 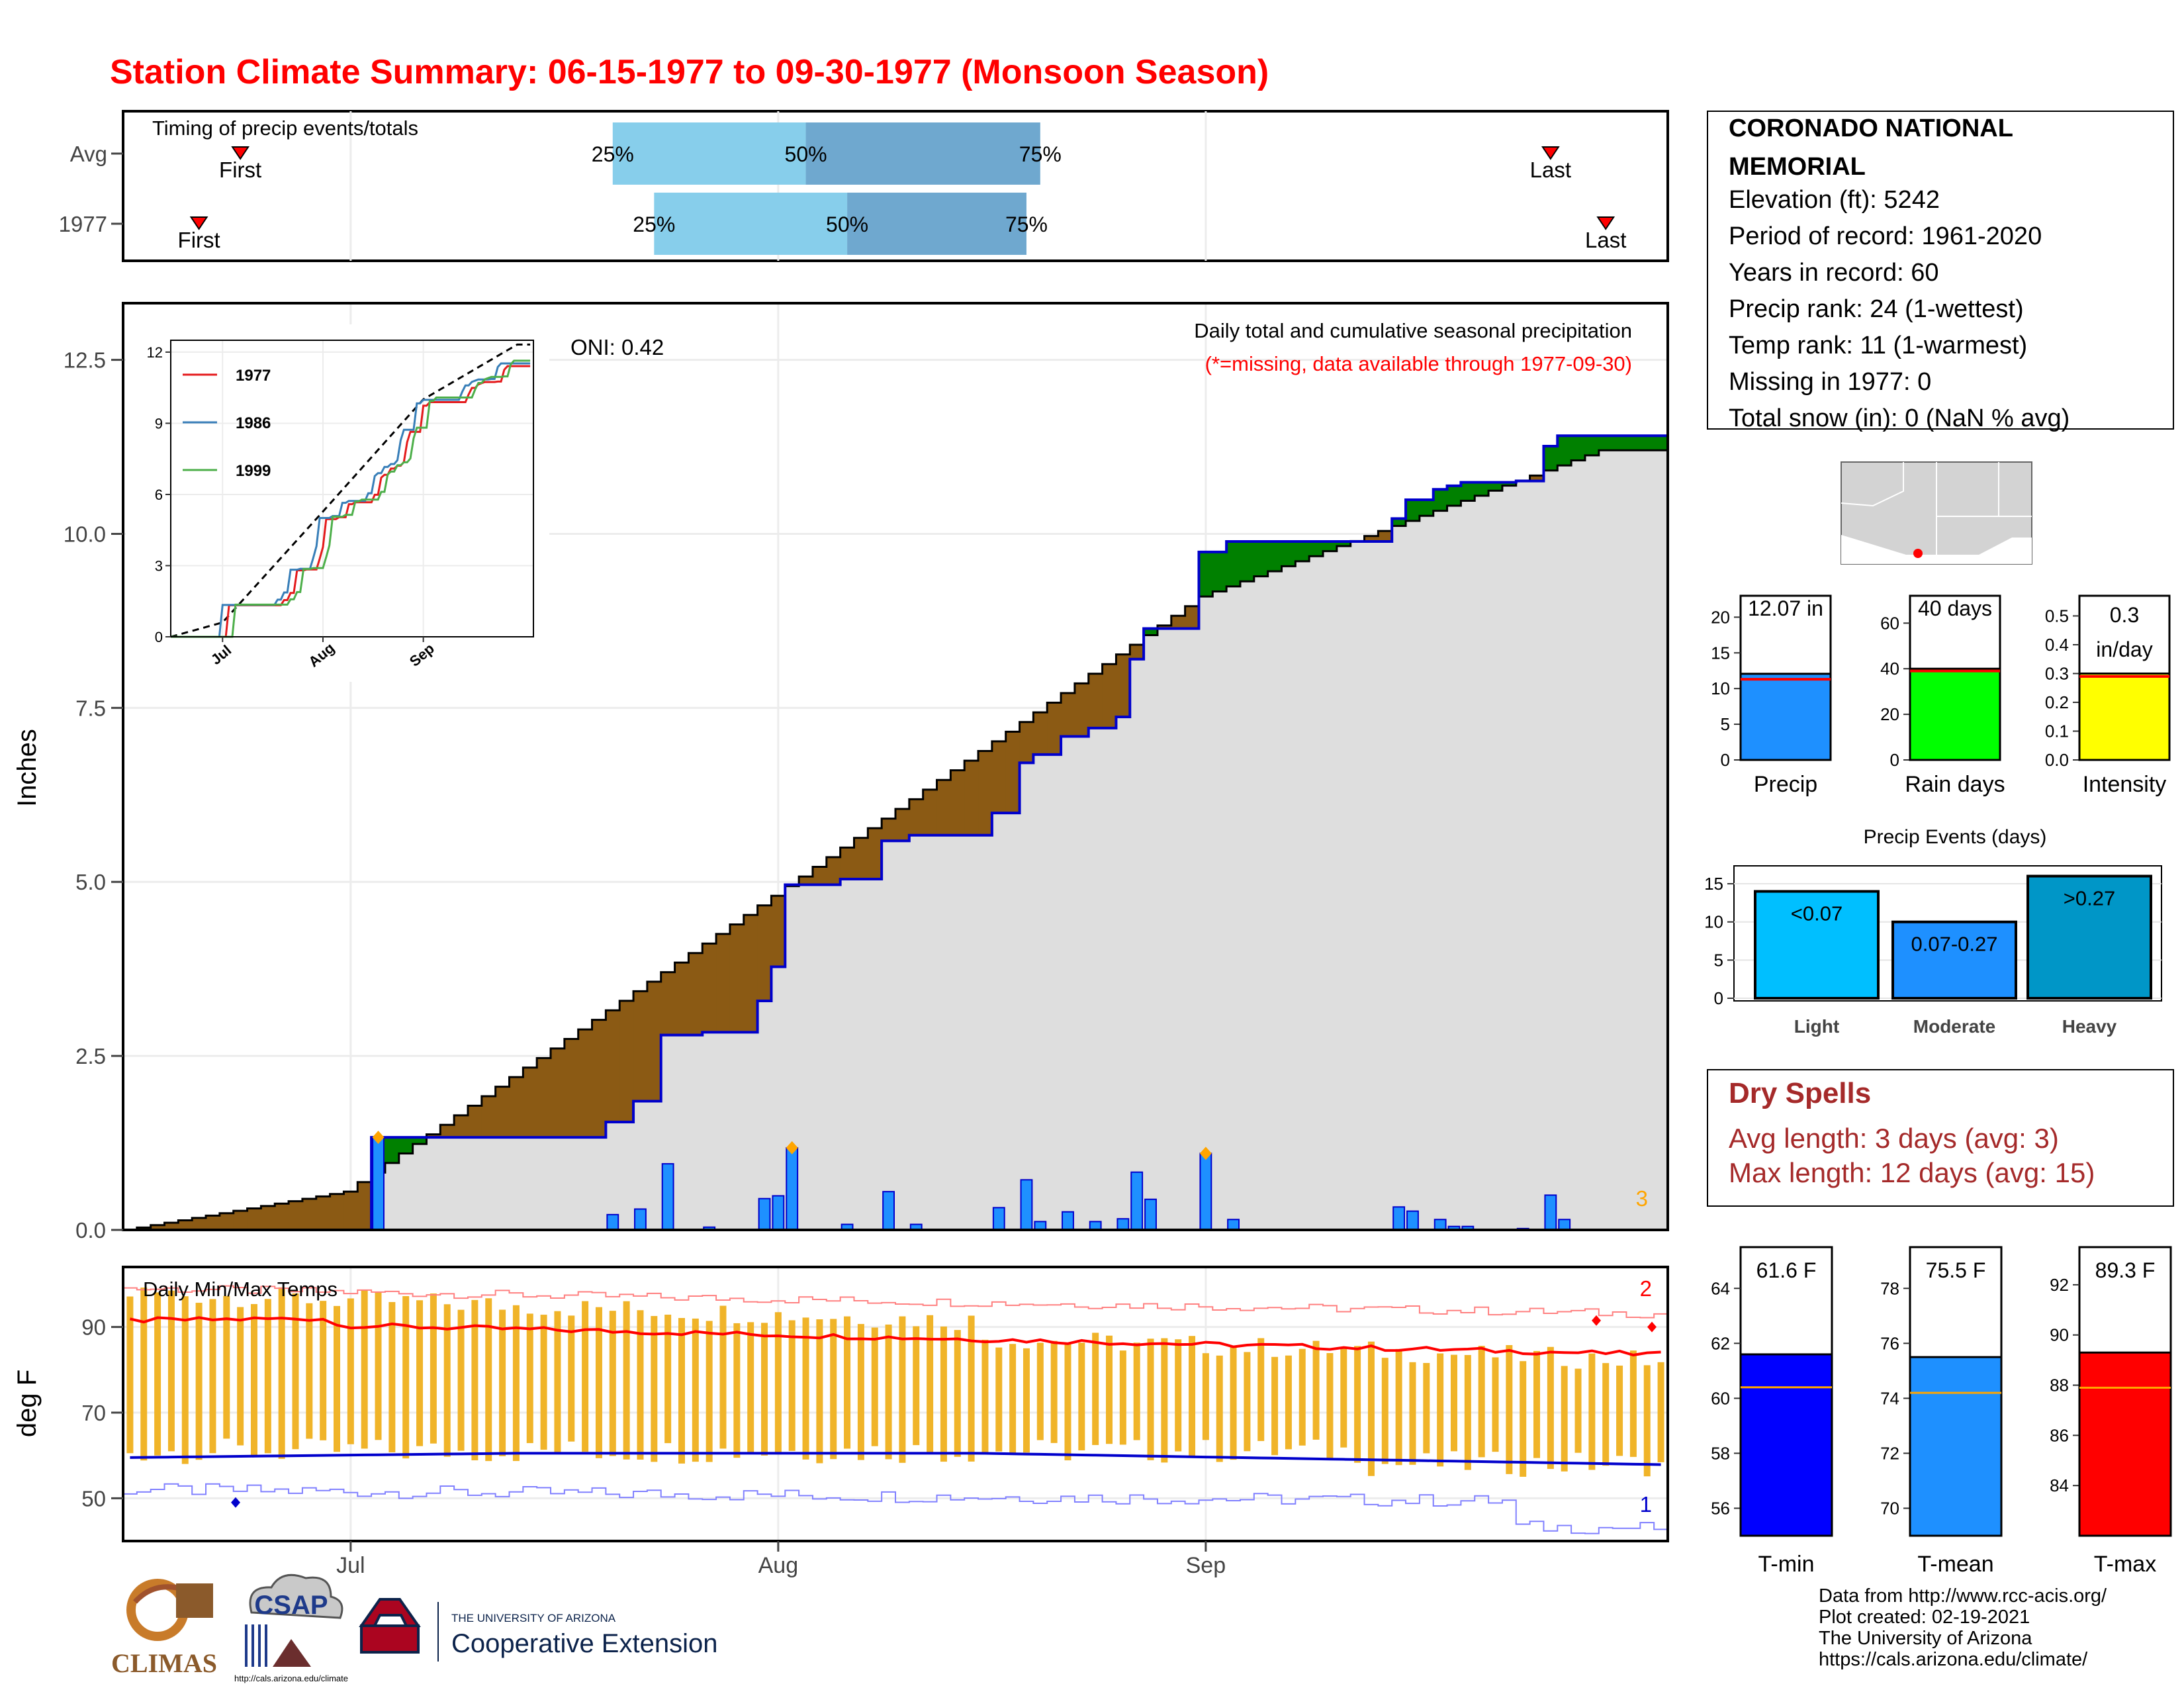 What do you see at coordinates (1955, 1564) in the screenshot?
I see `temp-bar-category-label: T-mean` at bounding box center [1955, 1564].